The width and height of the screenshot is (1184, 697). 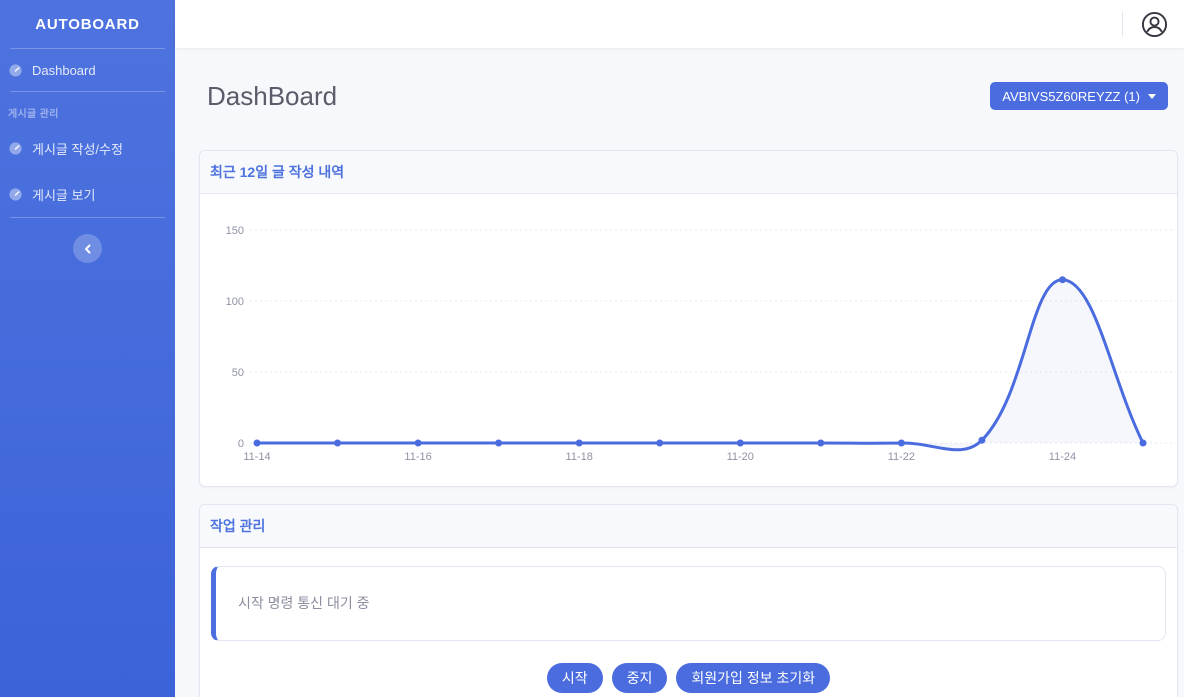 I want to click on sidebar-item-dashboard: Dashboard, so click(x=87, y=70).